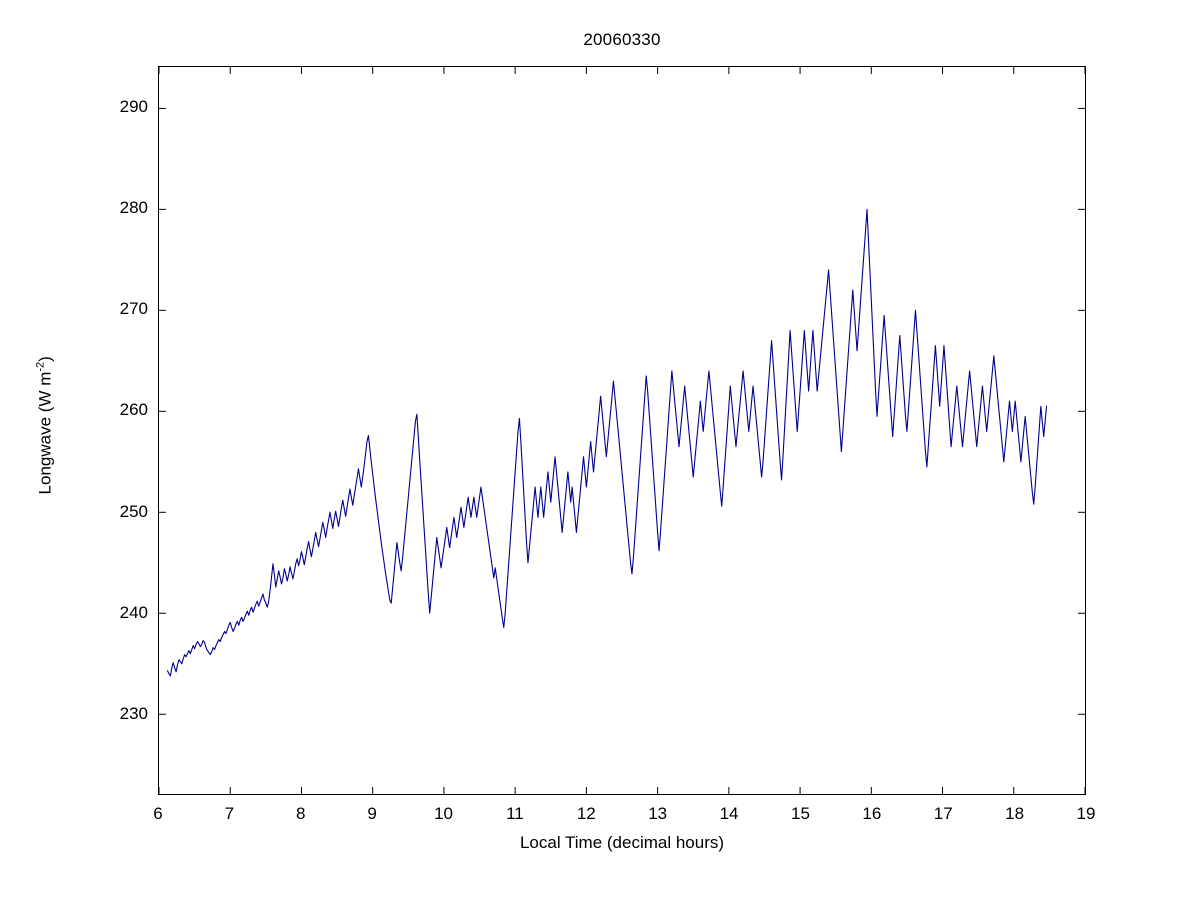  I want to click on x-tick-label: 11, so click(515, 813).